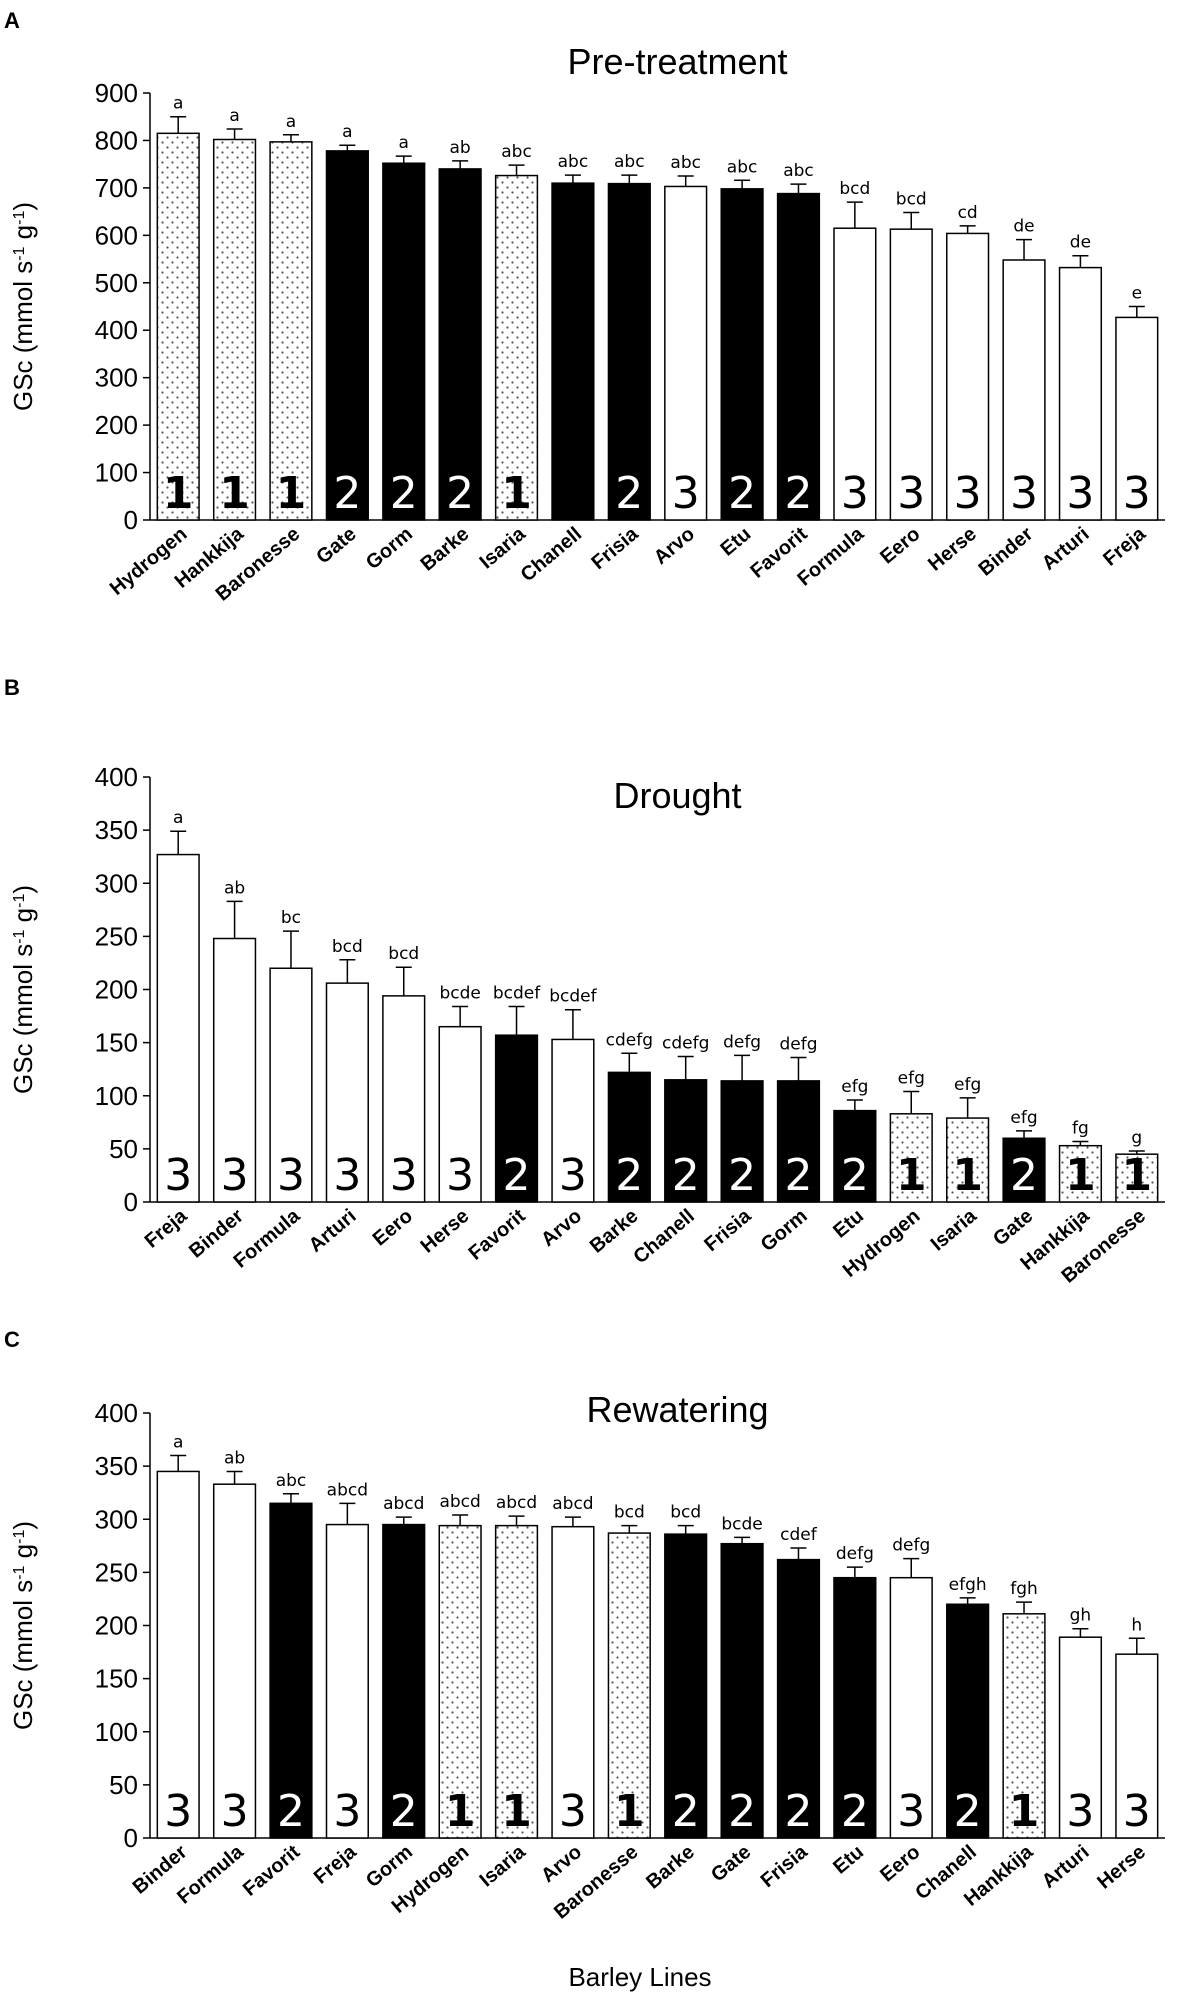 The width and height of the screenshot is (1181, 2004). What do you see at coordinates (677, 1409) in the screenshot?
I see `panel-title: Rewatering` at bounding box center [677, 1409].